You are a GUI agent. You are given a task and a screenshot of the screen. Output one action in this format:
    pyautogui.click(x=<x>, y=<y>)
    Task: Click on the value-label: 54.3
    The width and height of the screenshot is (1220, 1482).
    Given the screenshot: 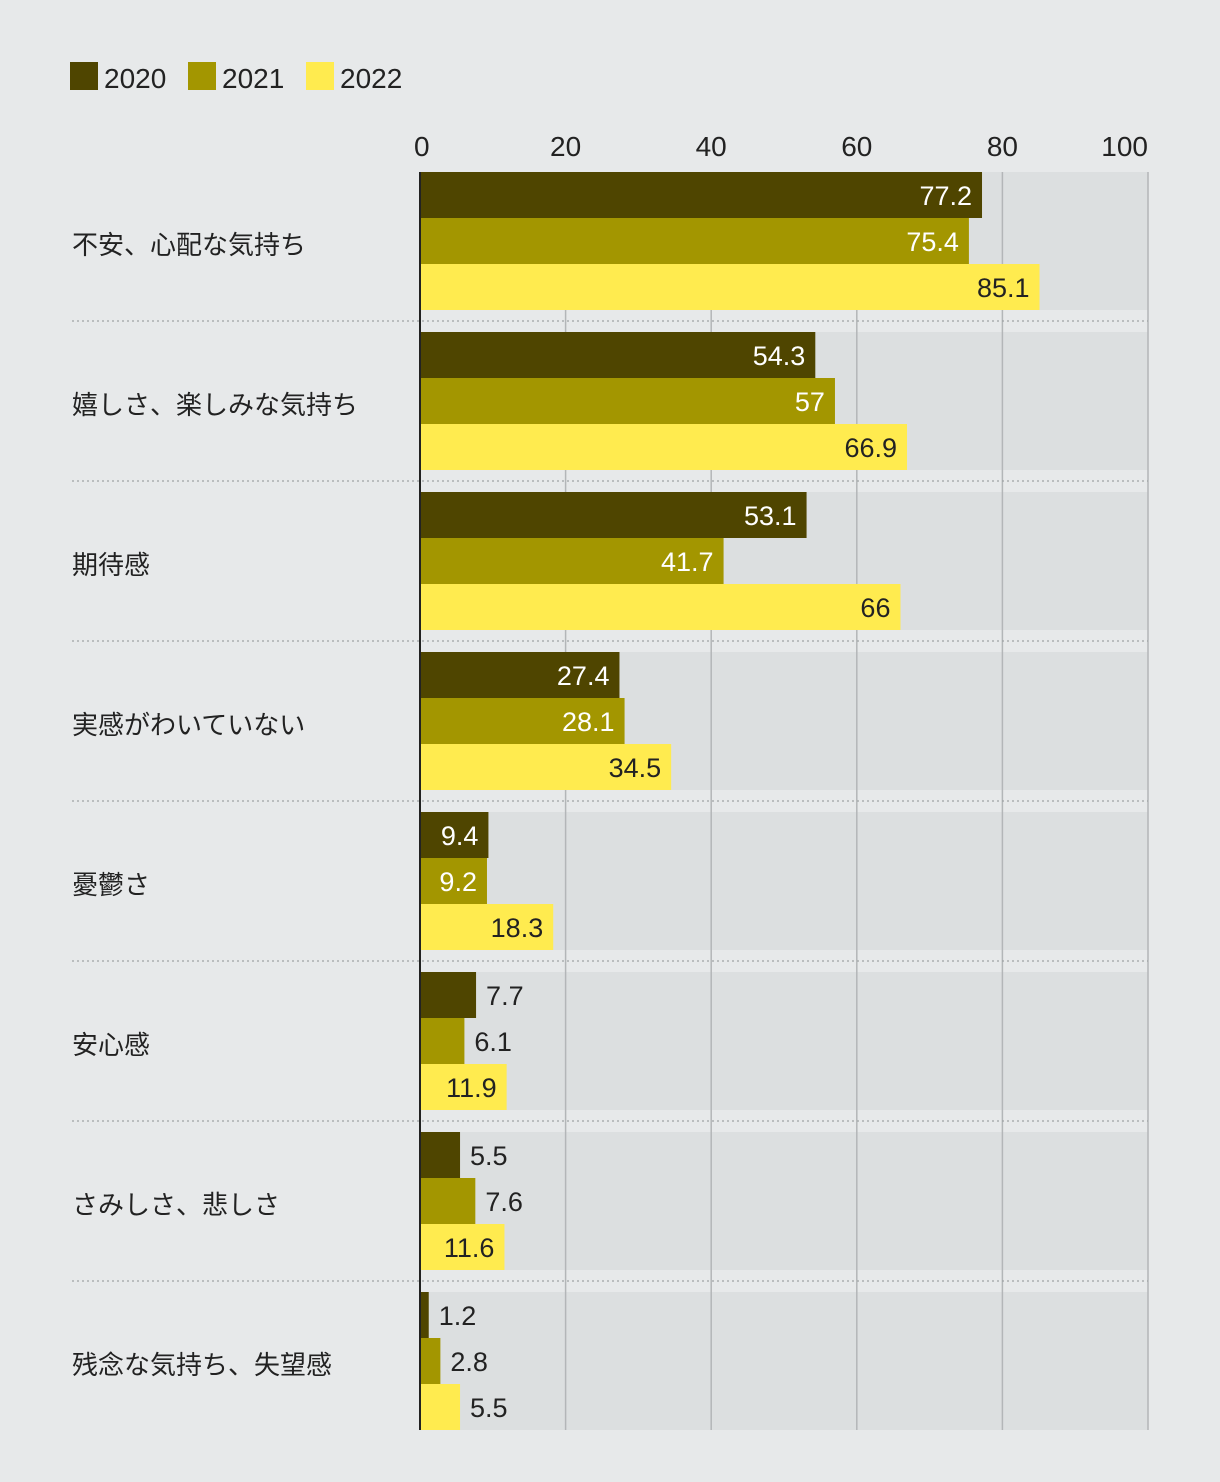 What is the action you would take?
    pyautogui.click(x=779, y=356)
    